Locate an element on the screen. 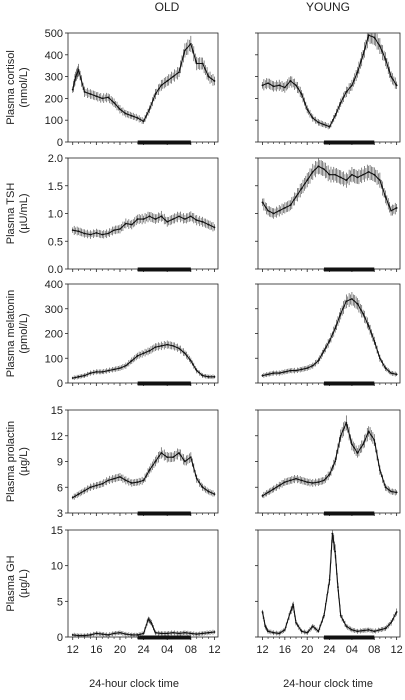 The image size is (405, 700). y-tick-label-old-4: 6 is located at coordinates (60, 488).